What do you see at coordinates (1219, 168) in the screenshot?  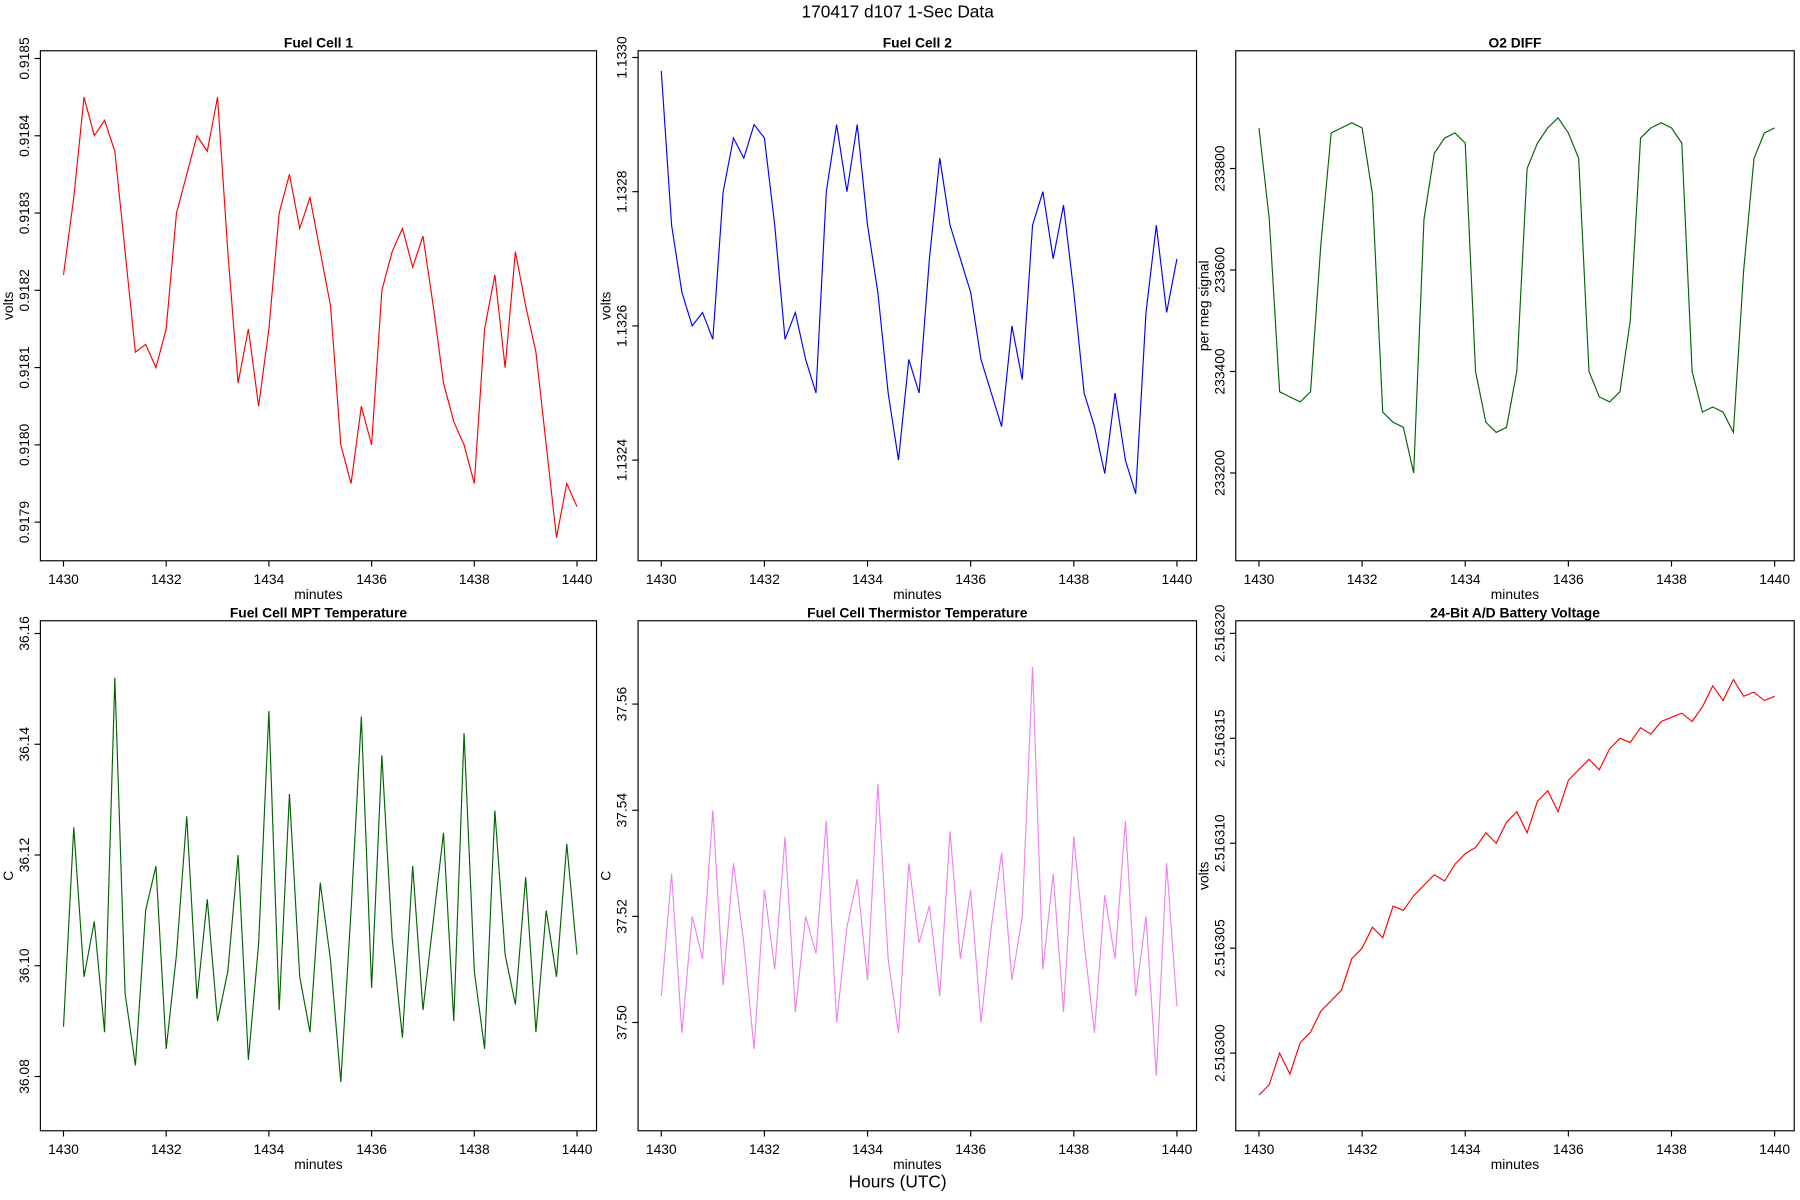 I see `y-tick-label: 233800` at bounding box center [1219, 168].